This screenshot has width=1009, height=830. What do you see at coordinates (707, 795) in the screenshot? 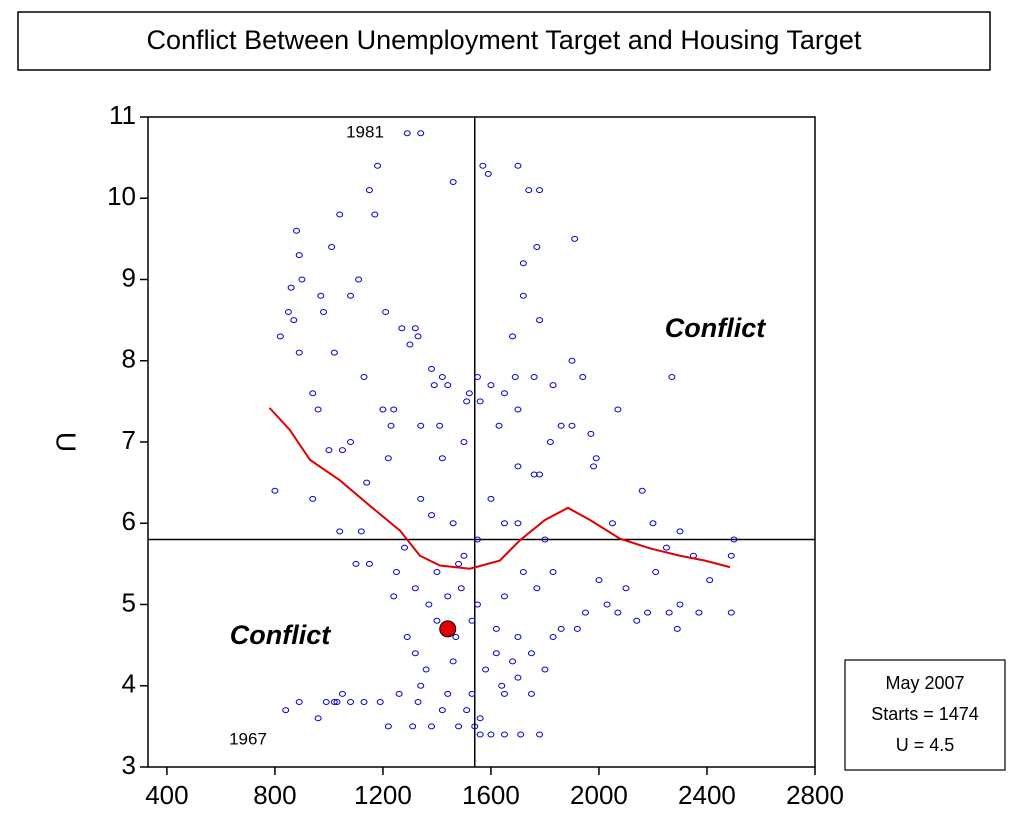
I see `x-tick-label: 2400` at bounding box center [707, 795].